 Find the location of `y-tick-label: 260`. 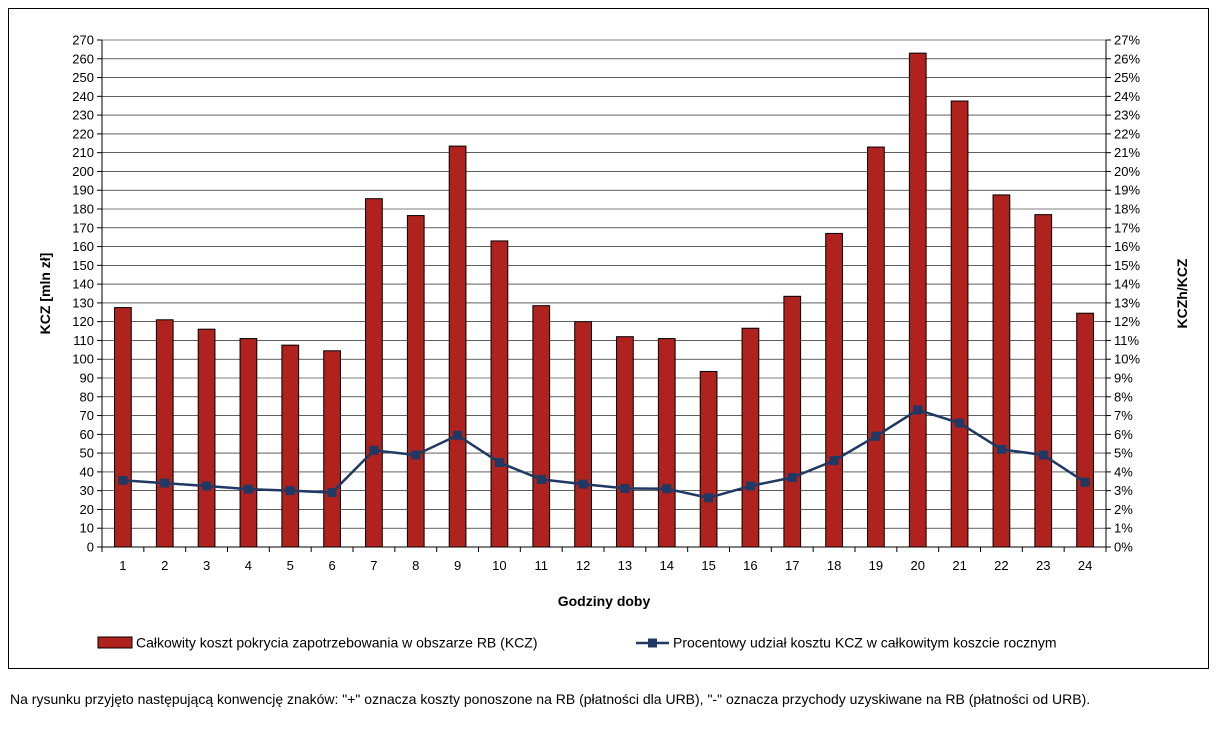

y-tick-label: 260 is located at coordinates (83, 58).